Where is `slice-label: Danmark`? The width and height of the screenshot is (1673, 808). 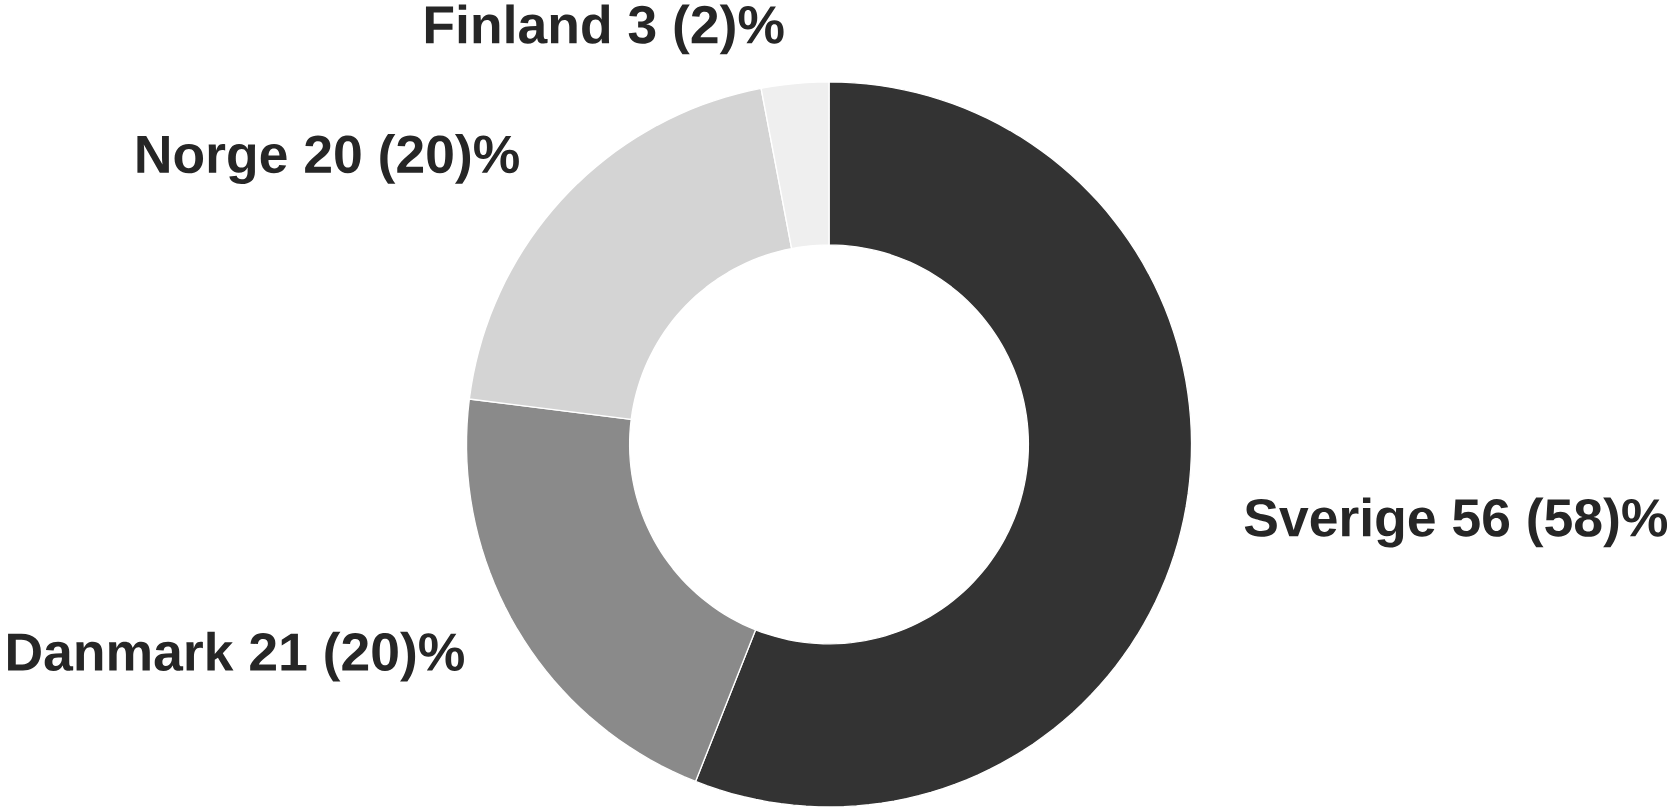 slice-label: Danmark is located at coordinates (121, 651).